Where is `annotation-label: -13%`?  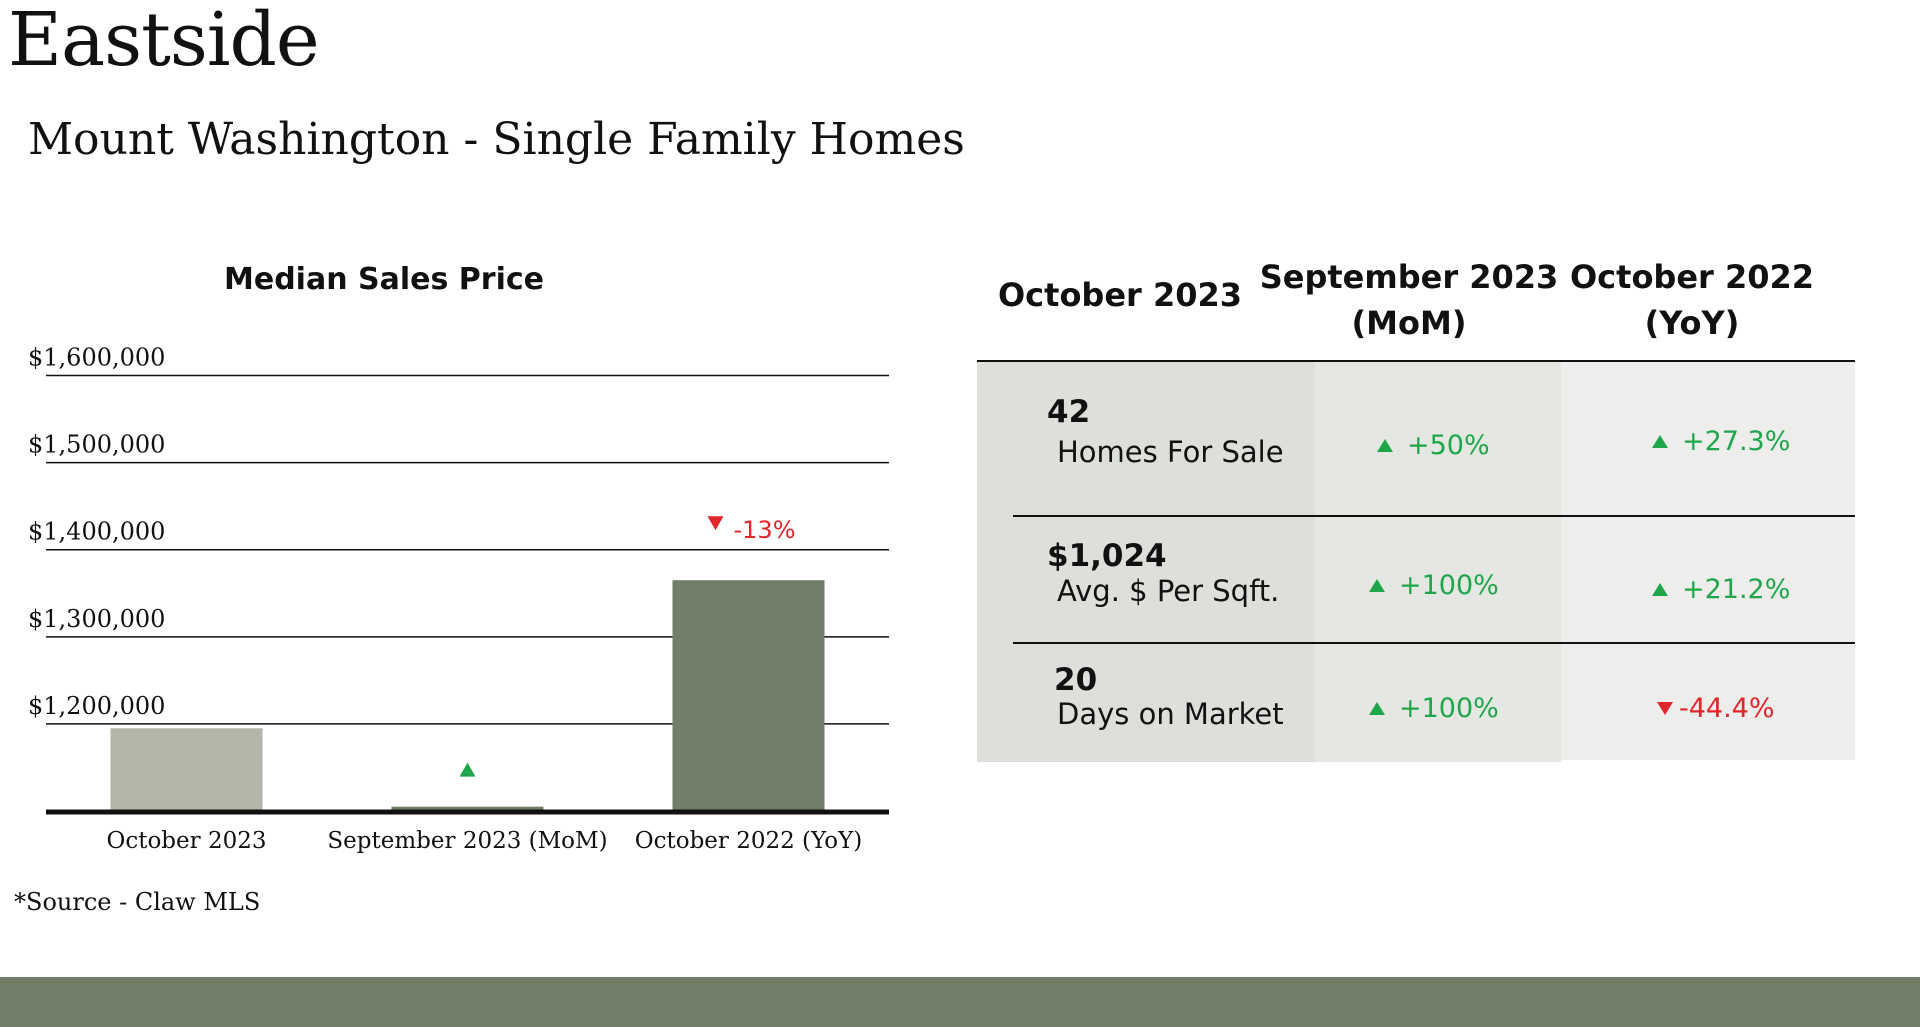
annotation-label: -13% is located at coordinates (765, 530).